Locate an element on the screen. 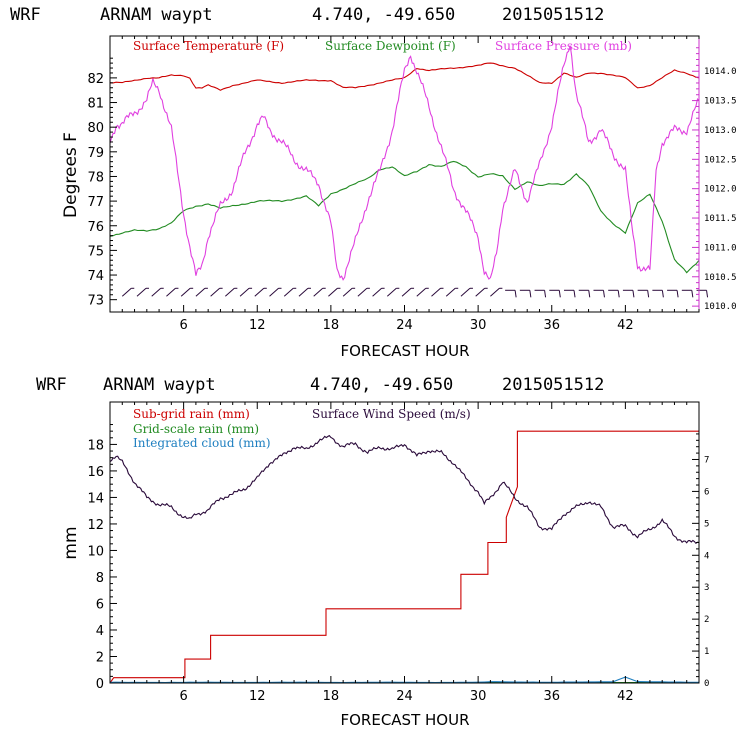 This screenshot has width=740, height=740. y-tick-label: 77 is located at coordinates (95, 202).